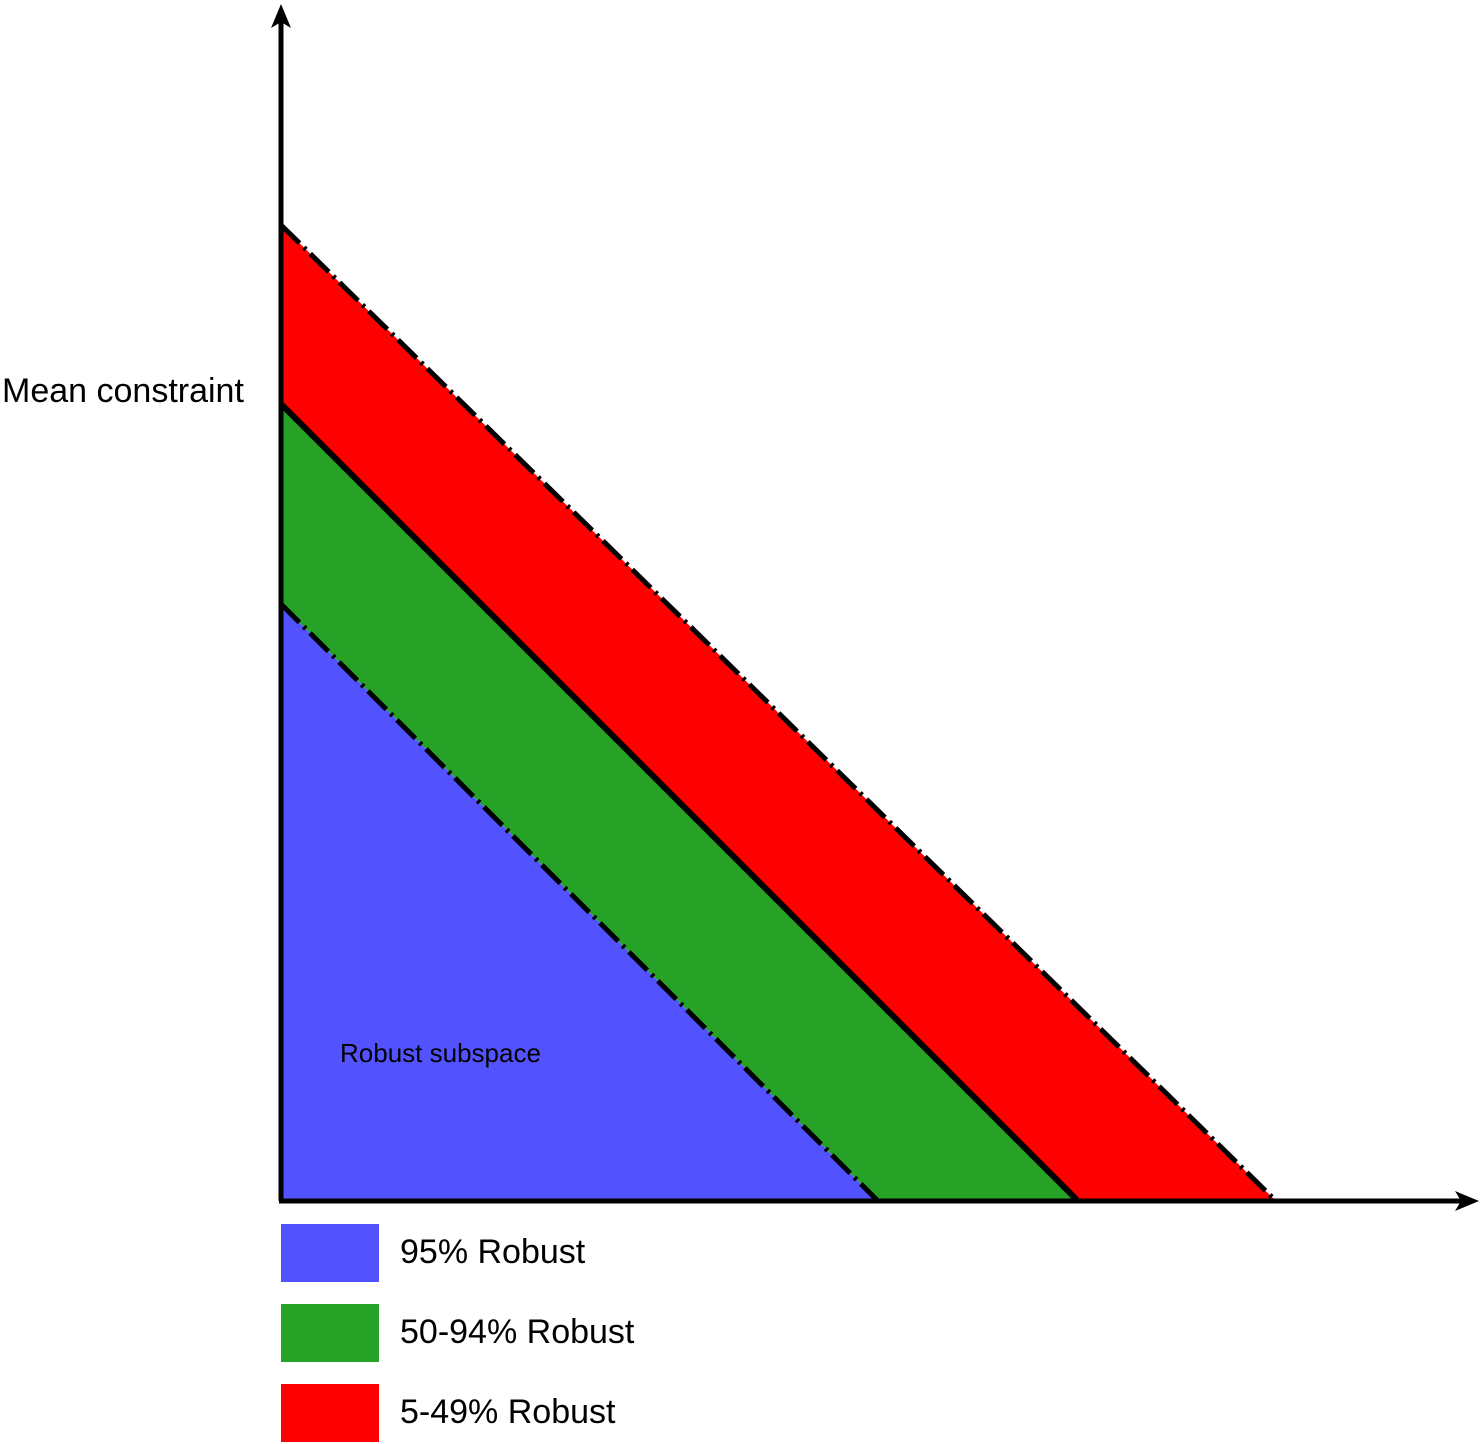 Image resolution: width=1483 pixels, height=1444 pixels. What do you see at coordinates (508, 1412) in the screenshot?
I see `legend-label-5-49: 5-49% Robust` at bounding box center [508, 1412].